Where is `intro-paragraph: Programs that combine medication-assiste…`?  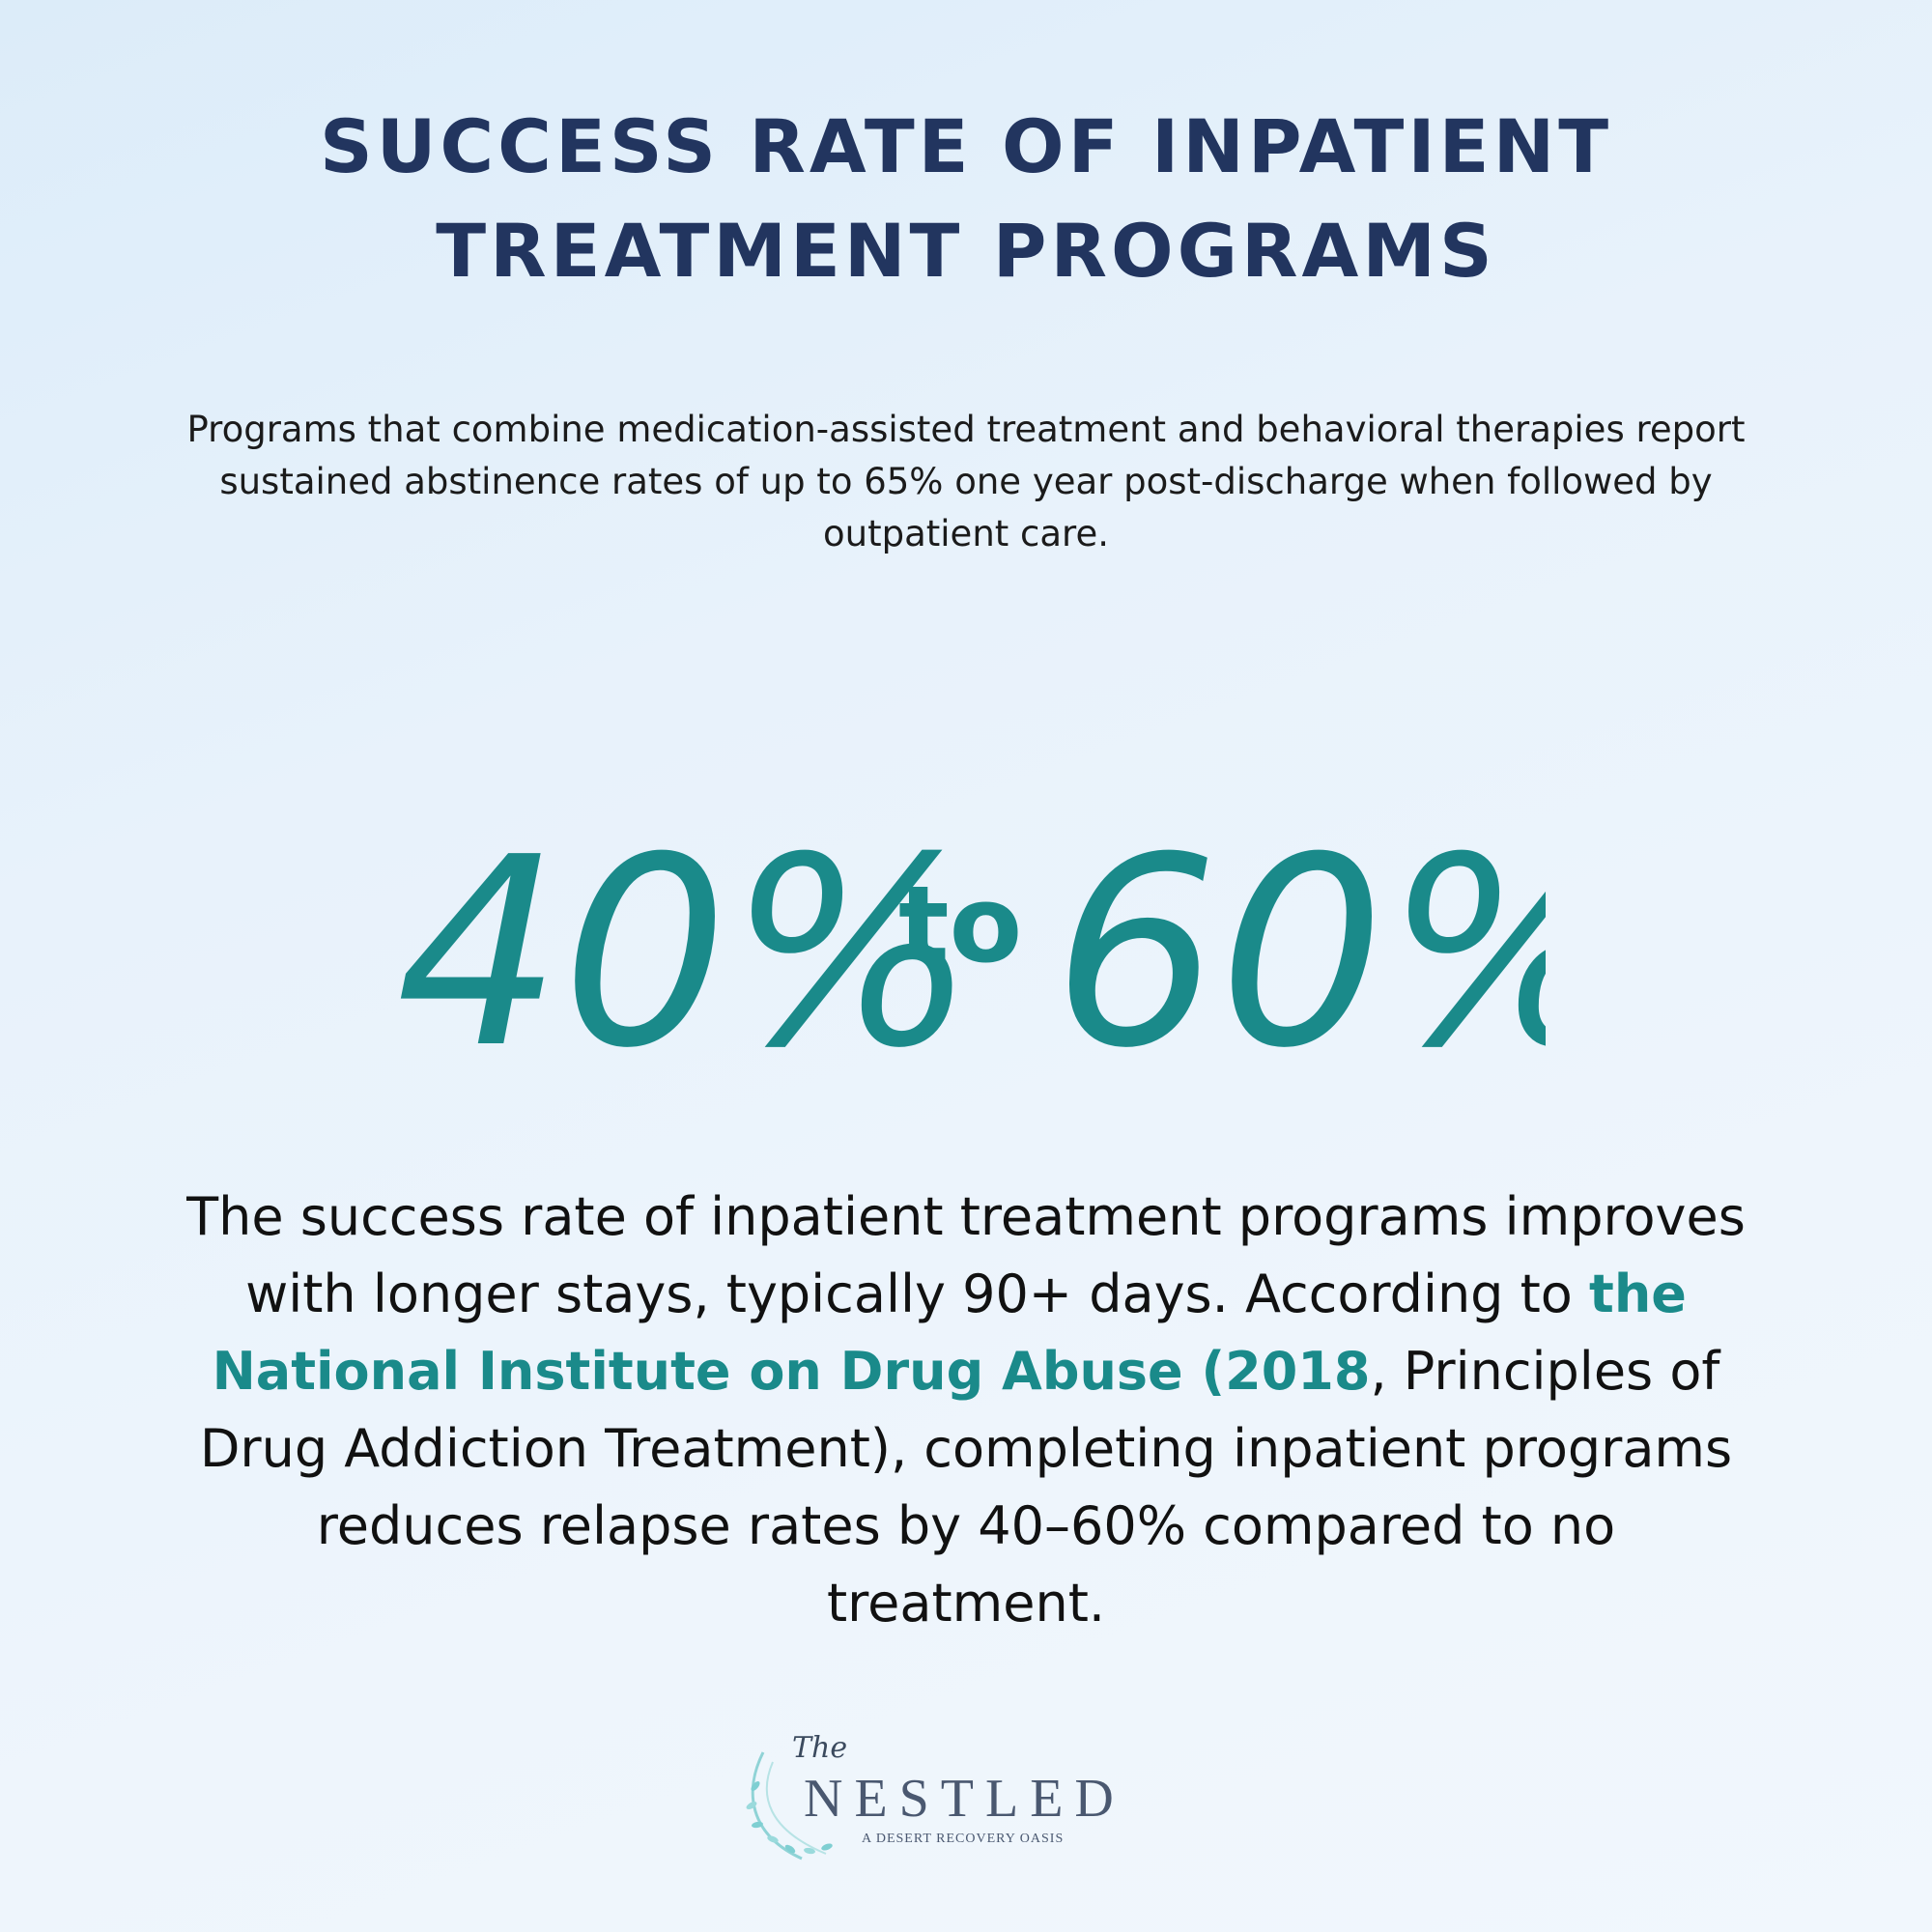
intro-paragraph: Programs that combine medication-assiste… is located at coordinates (966, 481).